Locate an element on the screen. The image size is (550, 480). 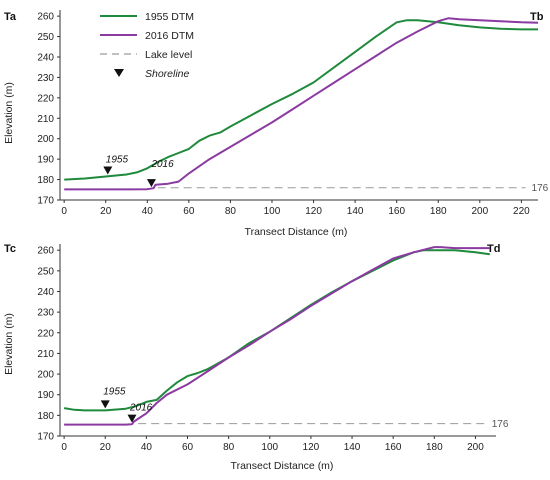
legend-label-shoreline: Shoreline is located at coordinates (167, 74).